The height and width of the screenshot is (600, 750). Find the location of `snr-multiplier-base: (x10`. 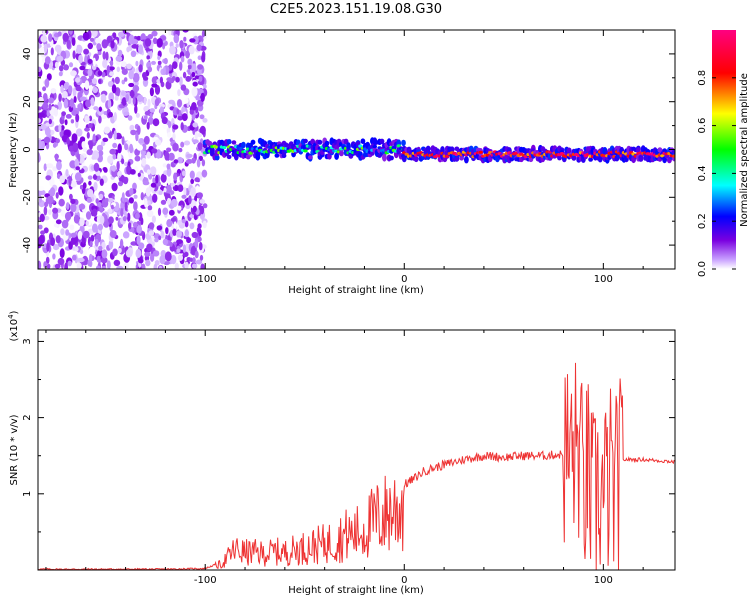

snr-multiplier-base: (x10 is located at coordinates (14, 330).